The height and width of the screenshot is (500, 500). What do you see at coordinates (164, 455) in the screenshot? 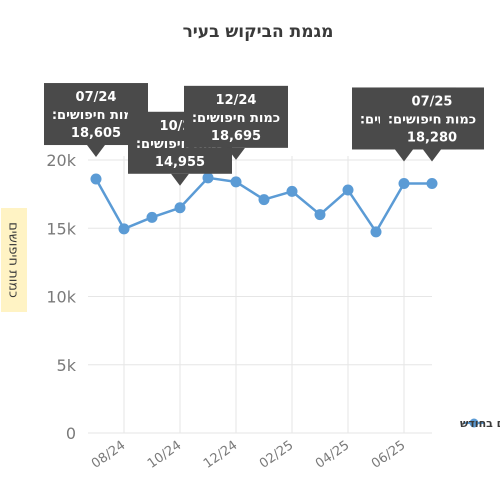
I see `x-tick-label: 10/24` at bounding box center [164, 455].